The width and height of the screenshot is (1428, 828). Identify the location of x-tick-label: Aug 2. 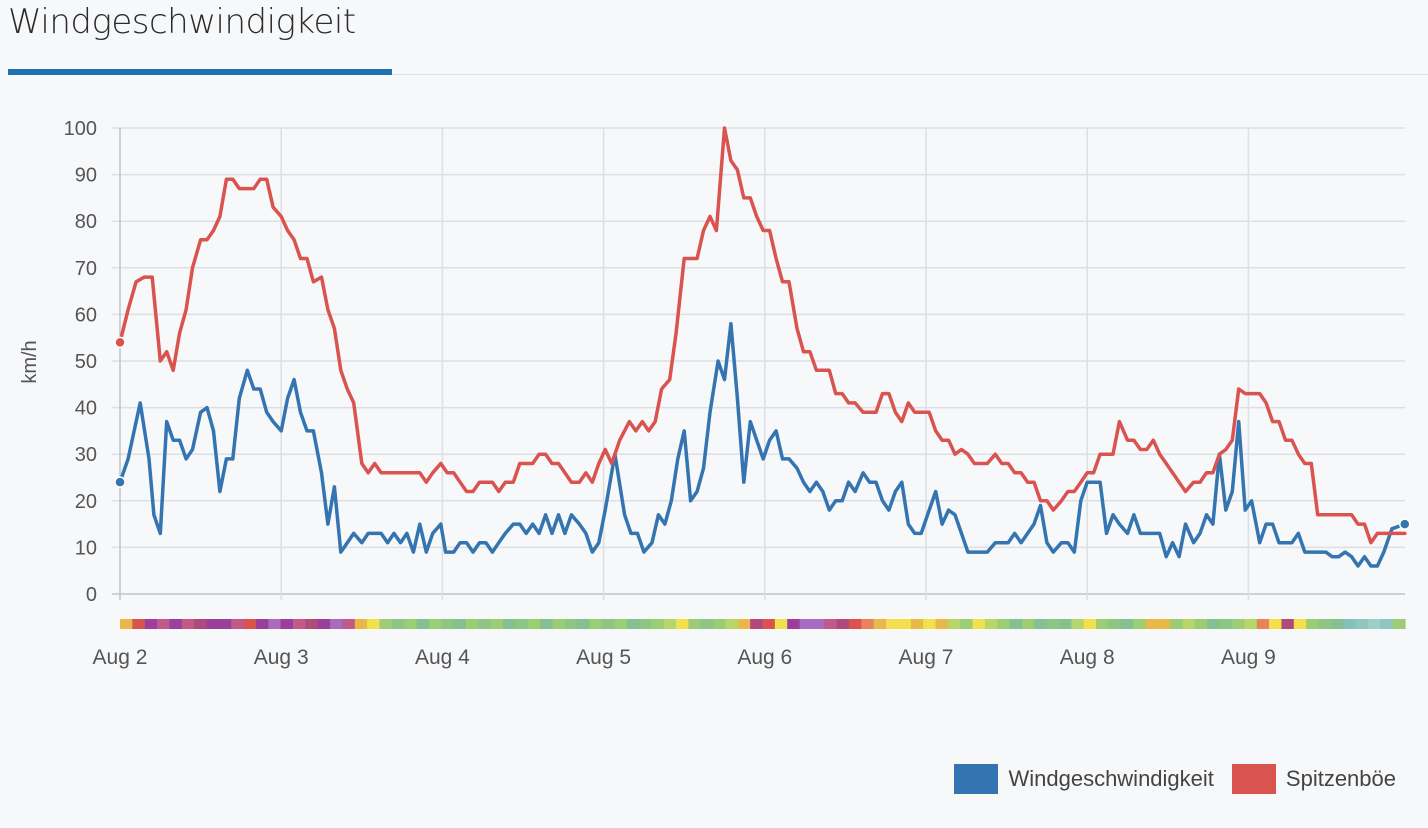
(120, 657).